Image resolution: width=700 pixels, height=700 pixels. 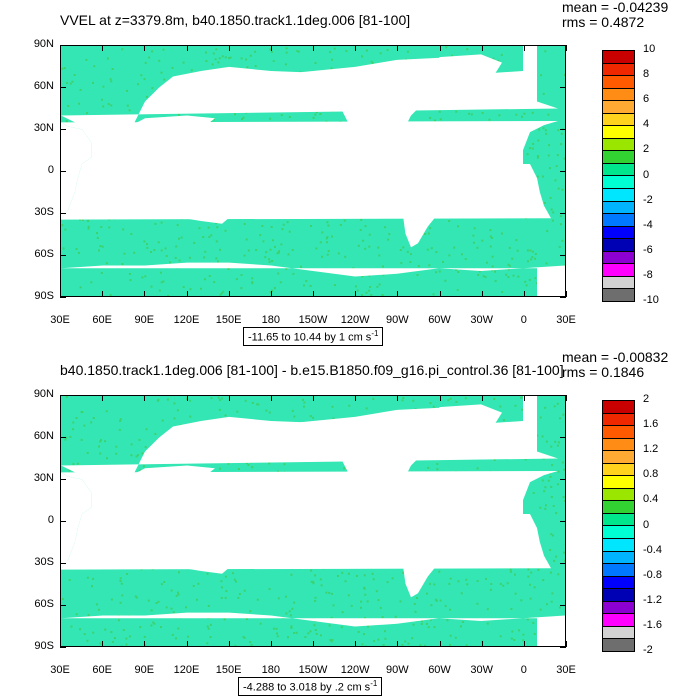 What do you see at coordinates (375, 333) in the screenshot?
I see `range-unit-exponent: -1` at bounding box center [375, 333].